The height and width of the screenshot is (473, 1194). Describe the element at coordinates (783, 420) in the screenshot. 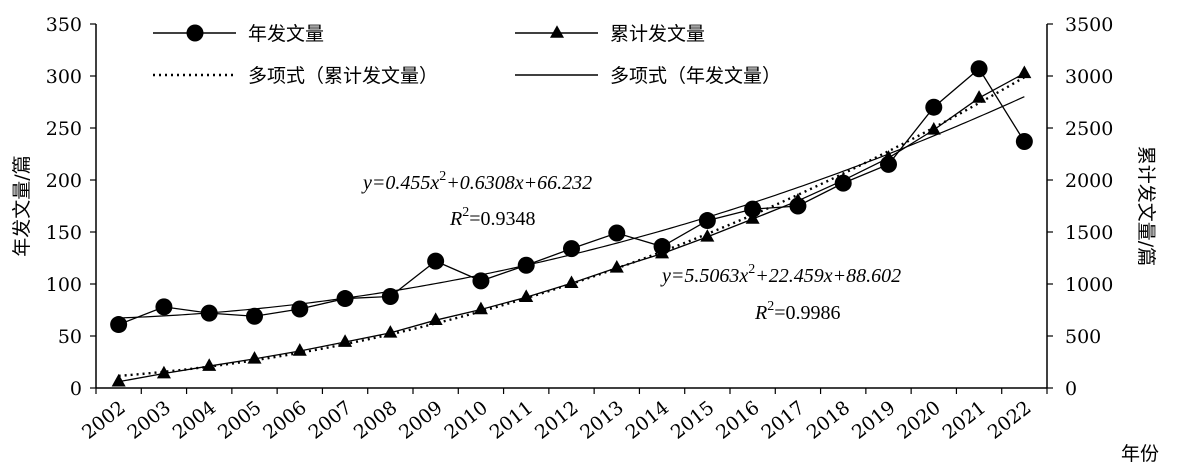

I see `x-tick-label: 2017` at that location.